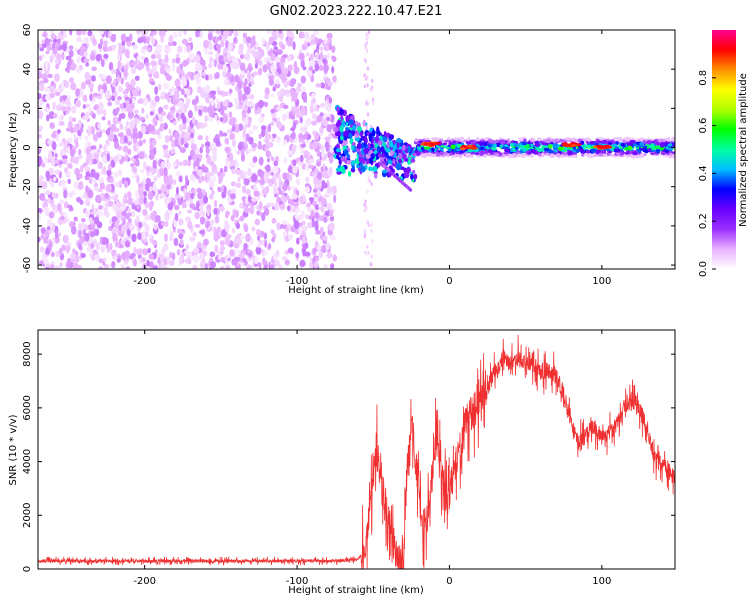  Describe the element at coordinates (27, 569) in the screenshot. I see `snr-y-tick-label: 0` at that location.